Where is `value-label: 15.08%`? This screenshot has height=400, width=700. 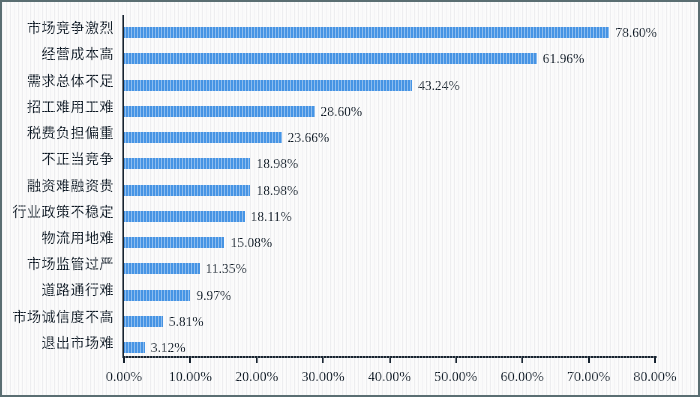
value-label: 15.08% is located at coordinates (251, 243).